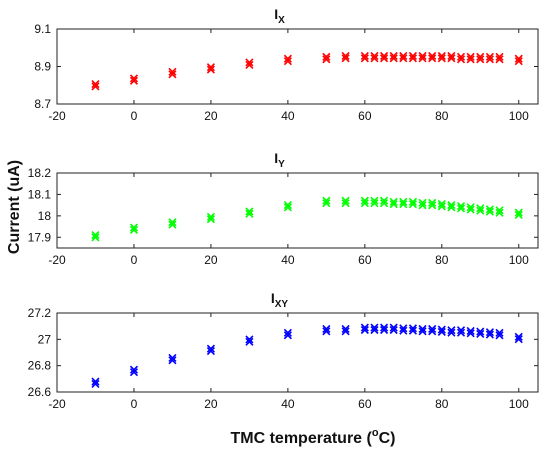 This screenshot has height=452, width=550. Describe the element at coordinates (40, 194) in the screenshot. I see `y-tick-label: 18.1` at that location.